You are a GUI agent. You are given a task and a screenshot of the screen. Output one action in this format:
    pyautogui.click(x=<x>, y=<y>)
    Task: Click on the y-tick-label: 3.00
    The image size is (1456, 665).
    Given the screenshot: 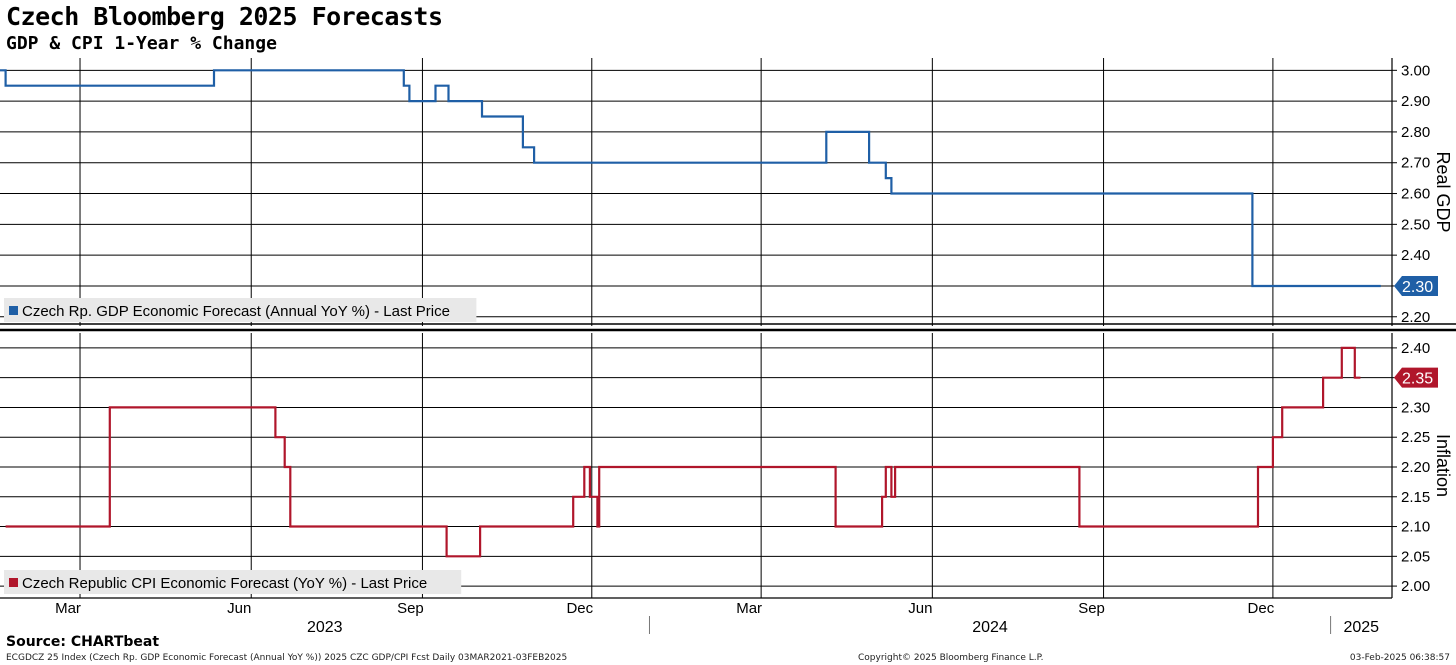 What is the action you would take?
    pyautogui.click(x=1415, y=70)
    